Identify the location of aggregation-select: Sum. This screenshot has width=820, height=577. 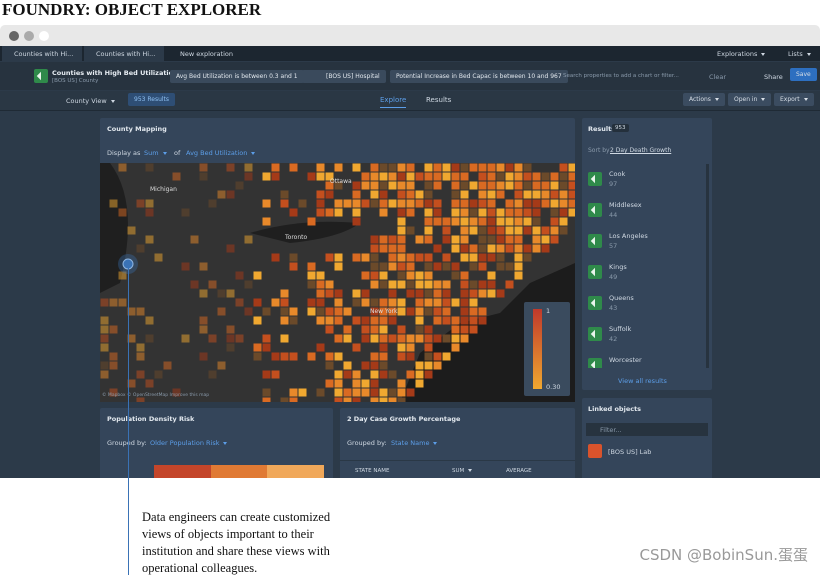
(155, 153).